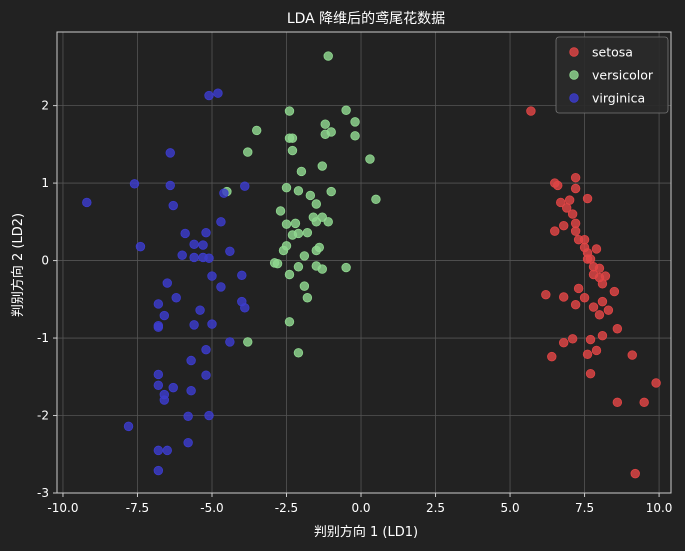  I want to click on x-tick-label: 10.0, so click(659, 508).